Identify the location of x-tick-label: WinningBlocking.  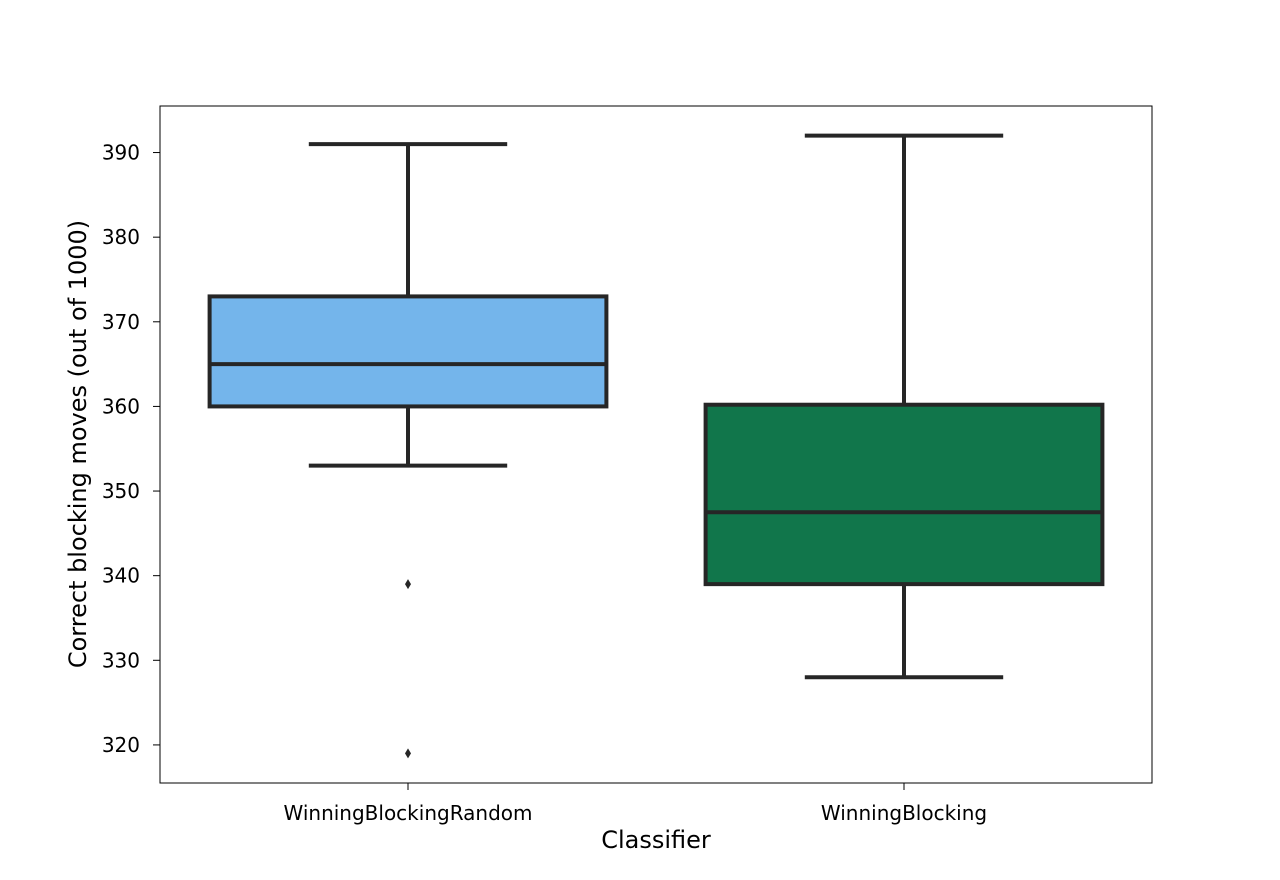
(904, 813).